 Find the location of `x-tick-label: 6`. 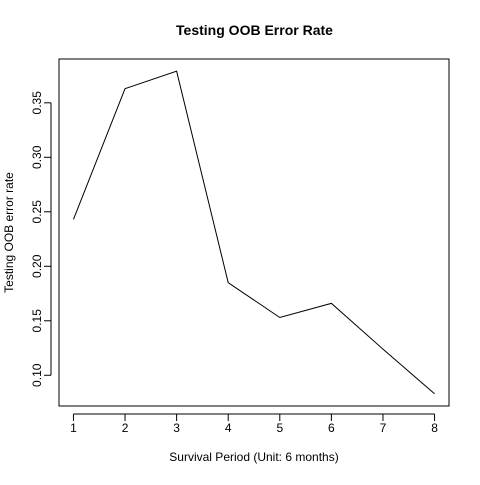

x-tick-label: 6 is located at coordinates (331, 428).